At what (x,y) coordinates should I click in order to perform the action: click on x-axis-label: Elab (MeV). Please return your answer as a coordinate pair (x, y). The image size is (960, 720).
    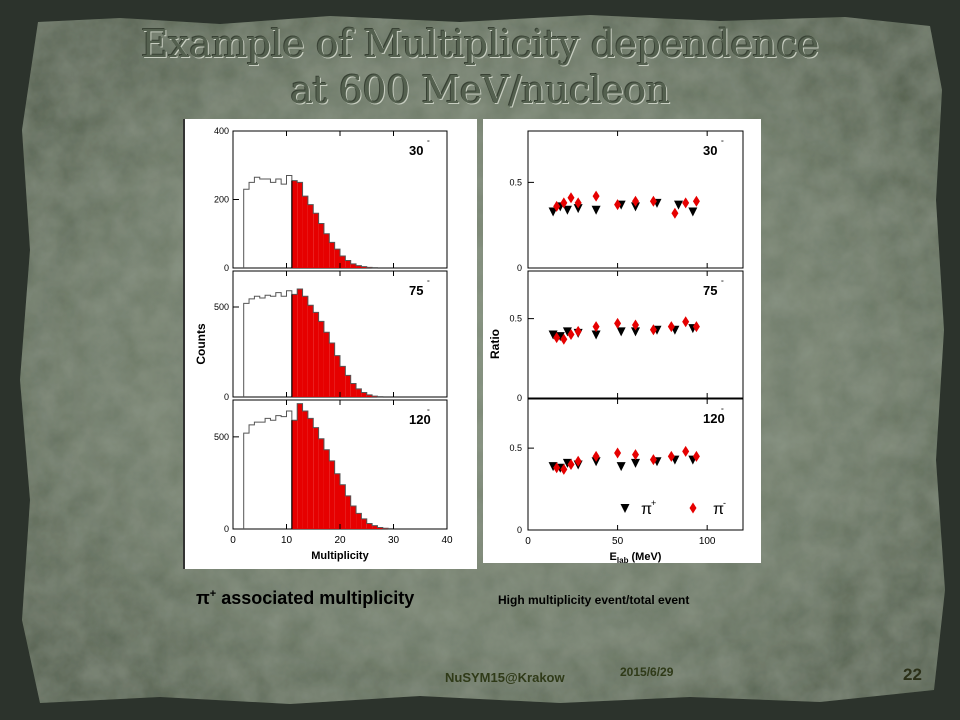
    Looking at the image, I should click on (636, 557).